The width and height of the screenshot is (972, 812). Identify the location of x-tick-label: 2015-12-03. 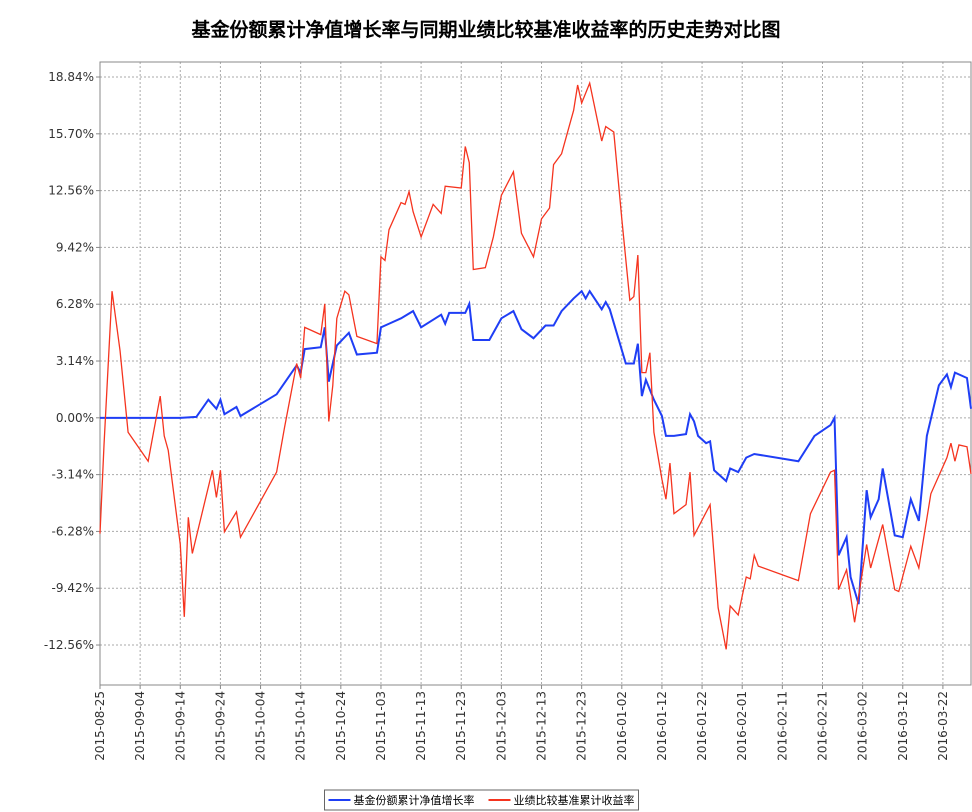
(501, 726).